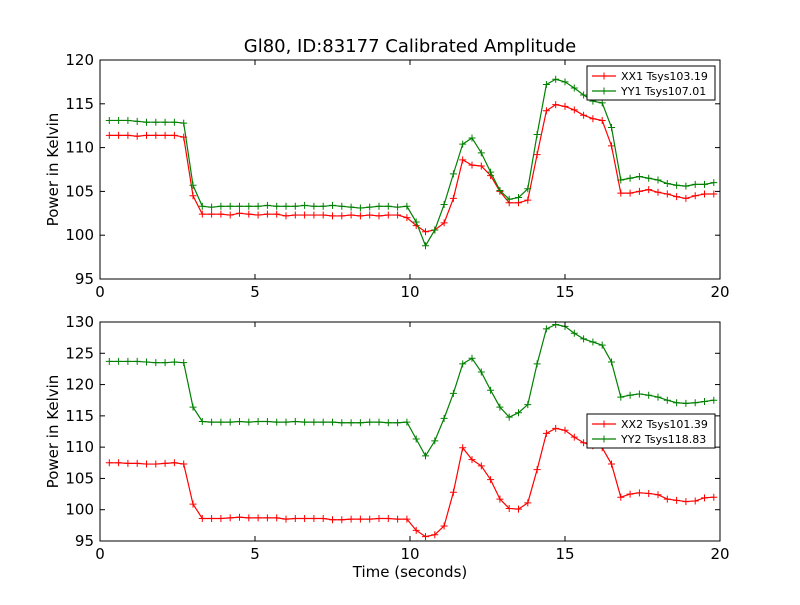 This screenshot has width=800, height=605. I want to click on legend-label: XX2 Tsys101.39, so click(664, 424).